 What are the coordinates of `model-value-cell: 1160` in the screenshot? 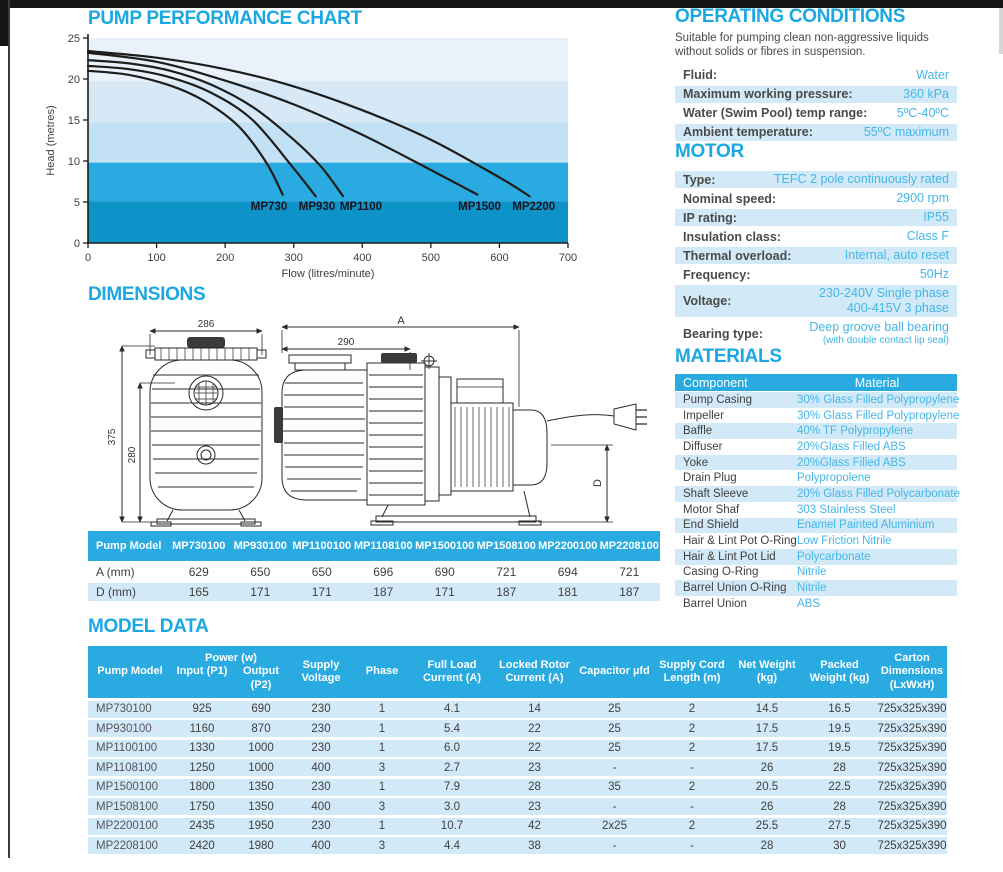 It's located at (202, 728).